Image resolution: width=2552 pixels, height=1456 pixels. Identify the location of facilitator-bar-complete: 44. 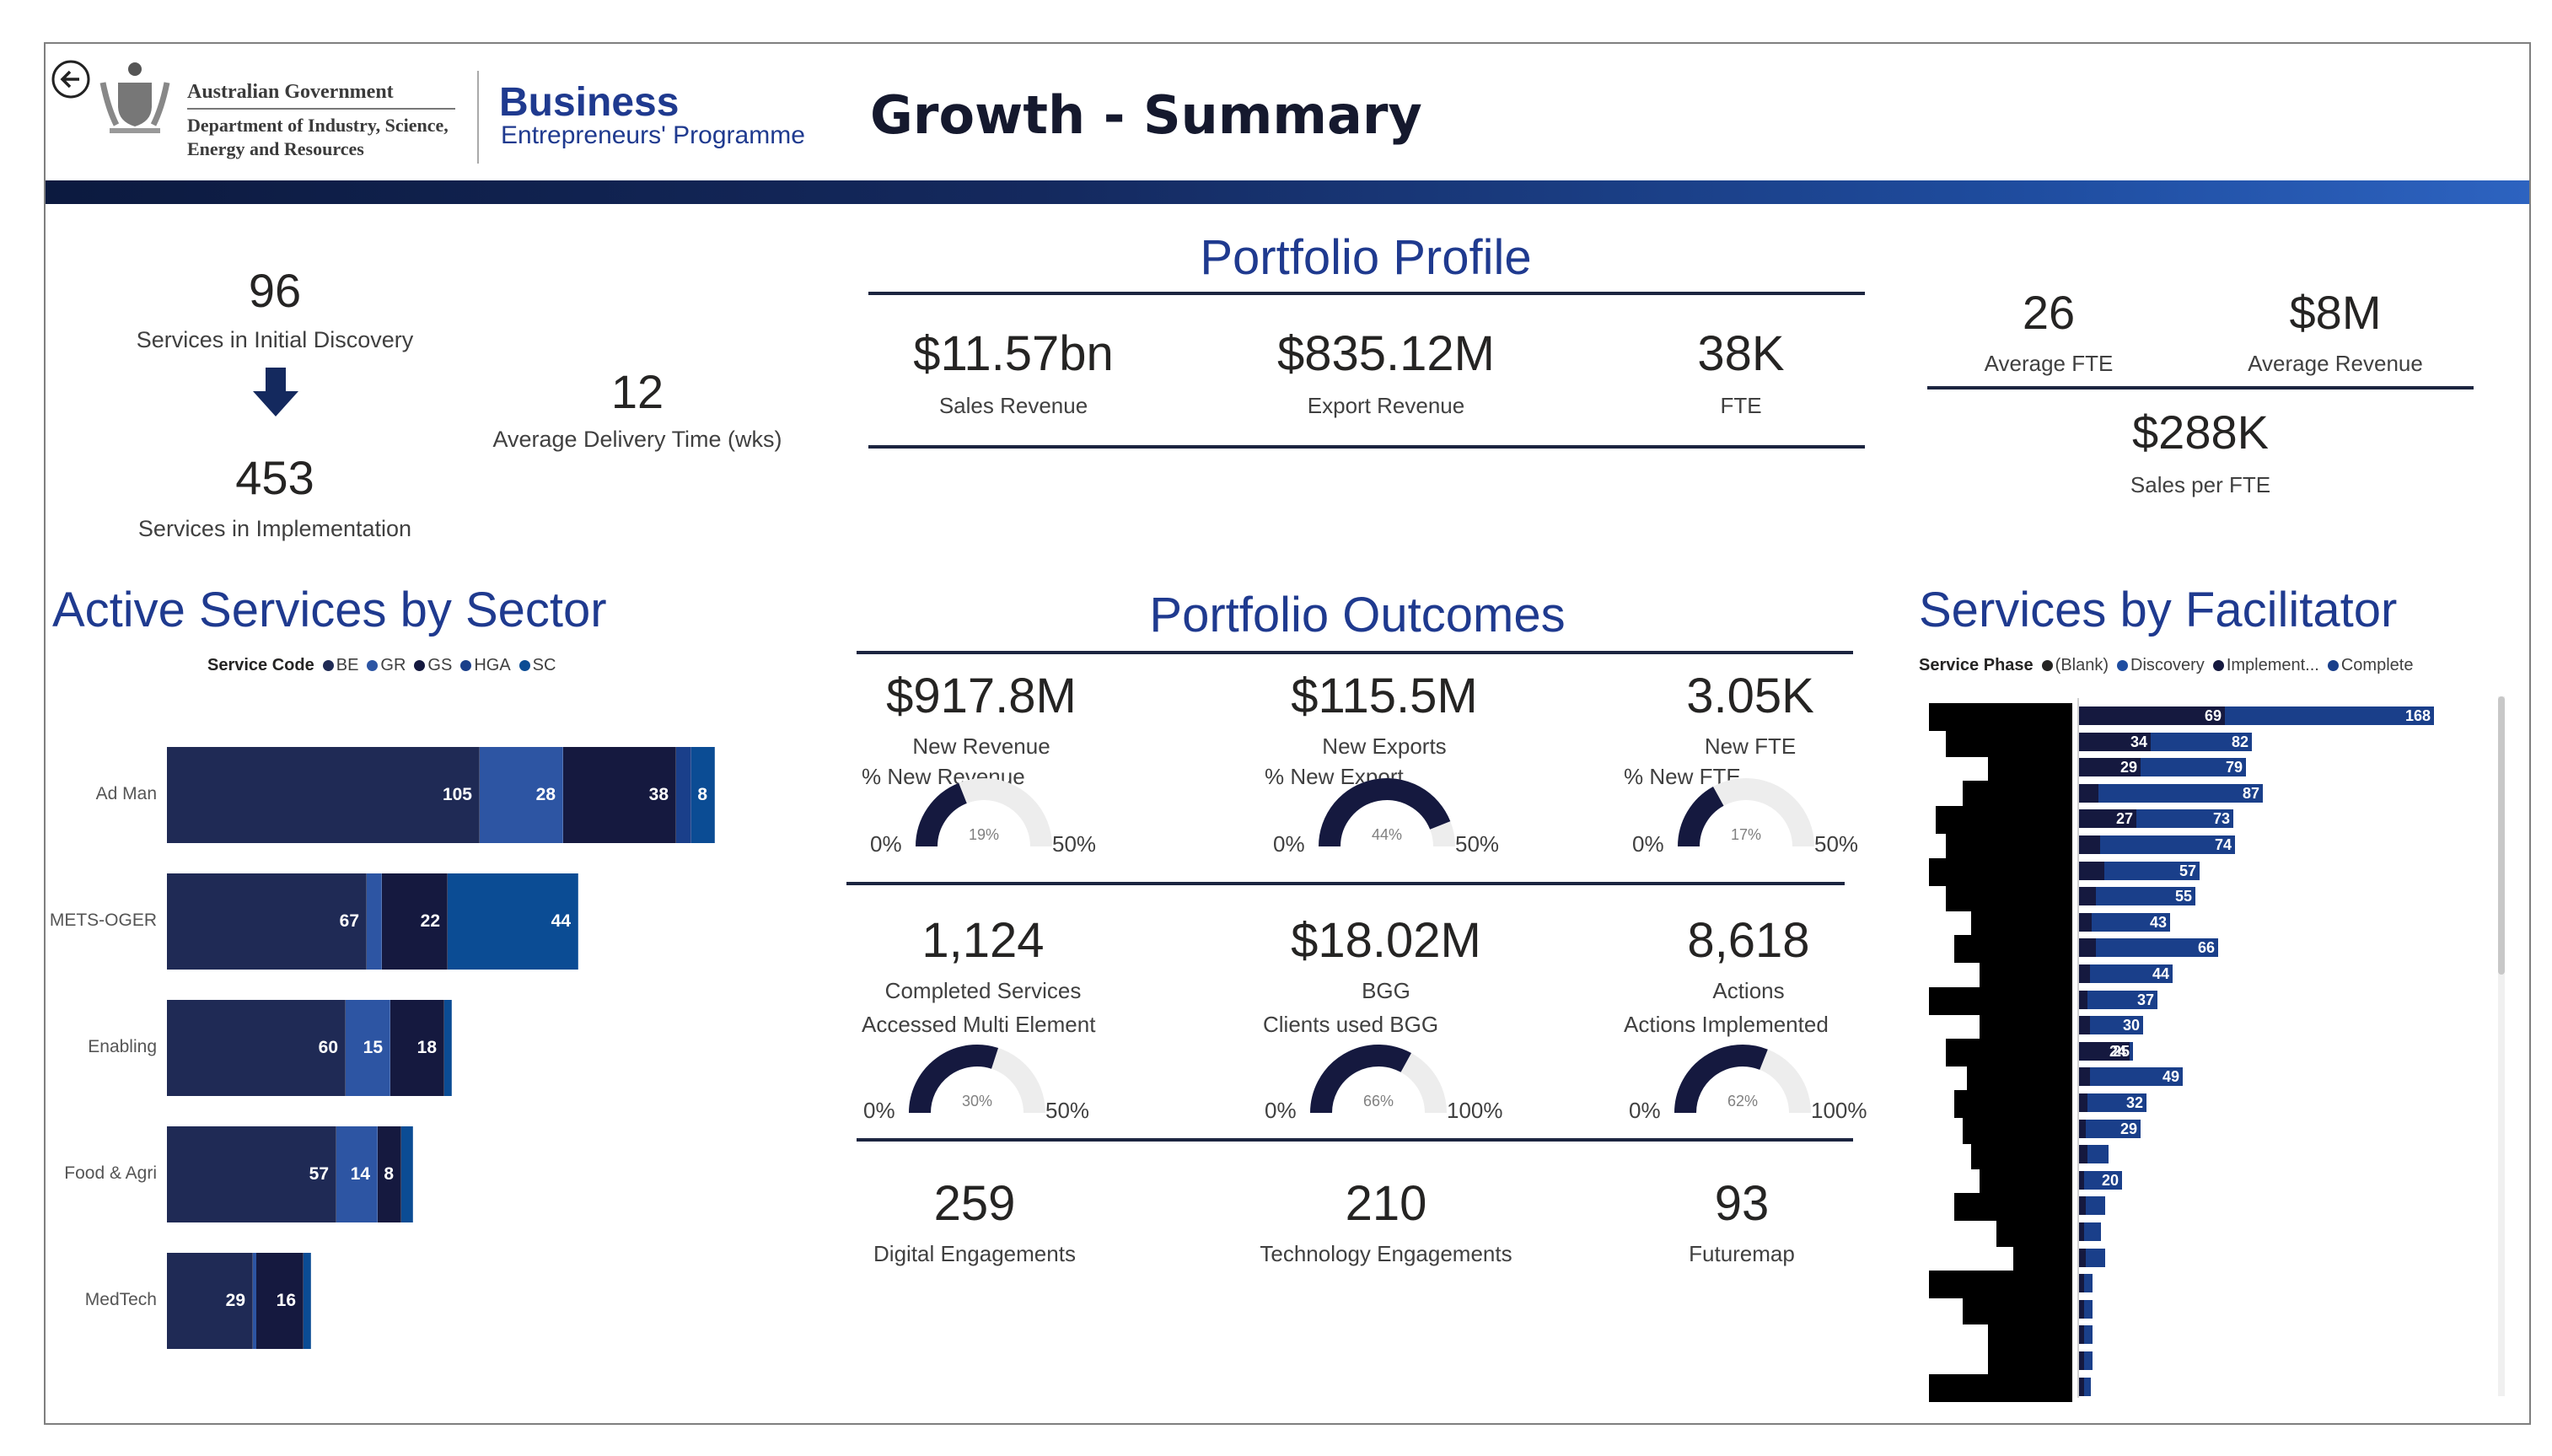
(2131, 973).